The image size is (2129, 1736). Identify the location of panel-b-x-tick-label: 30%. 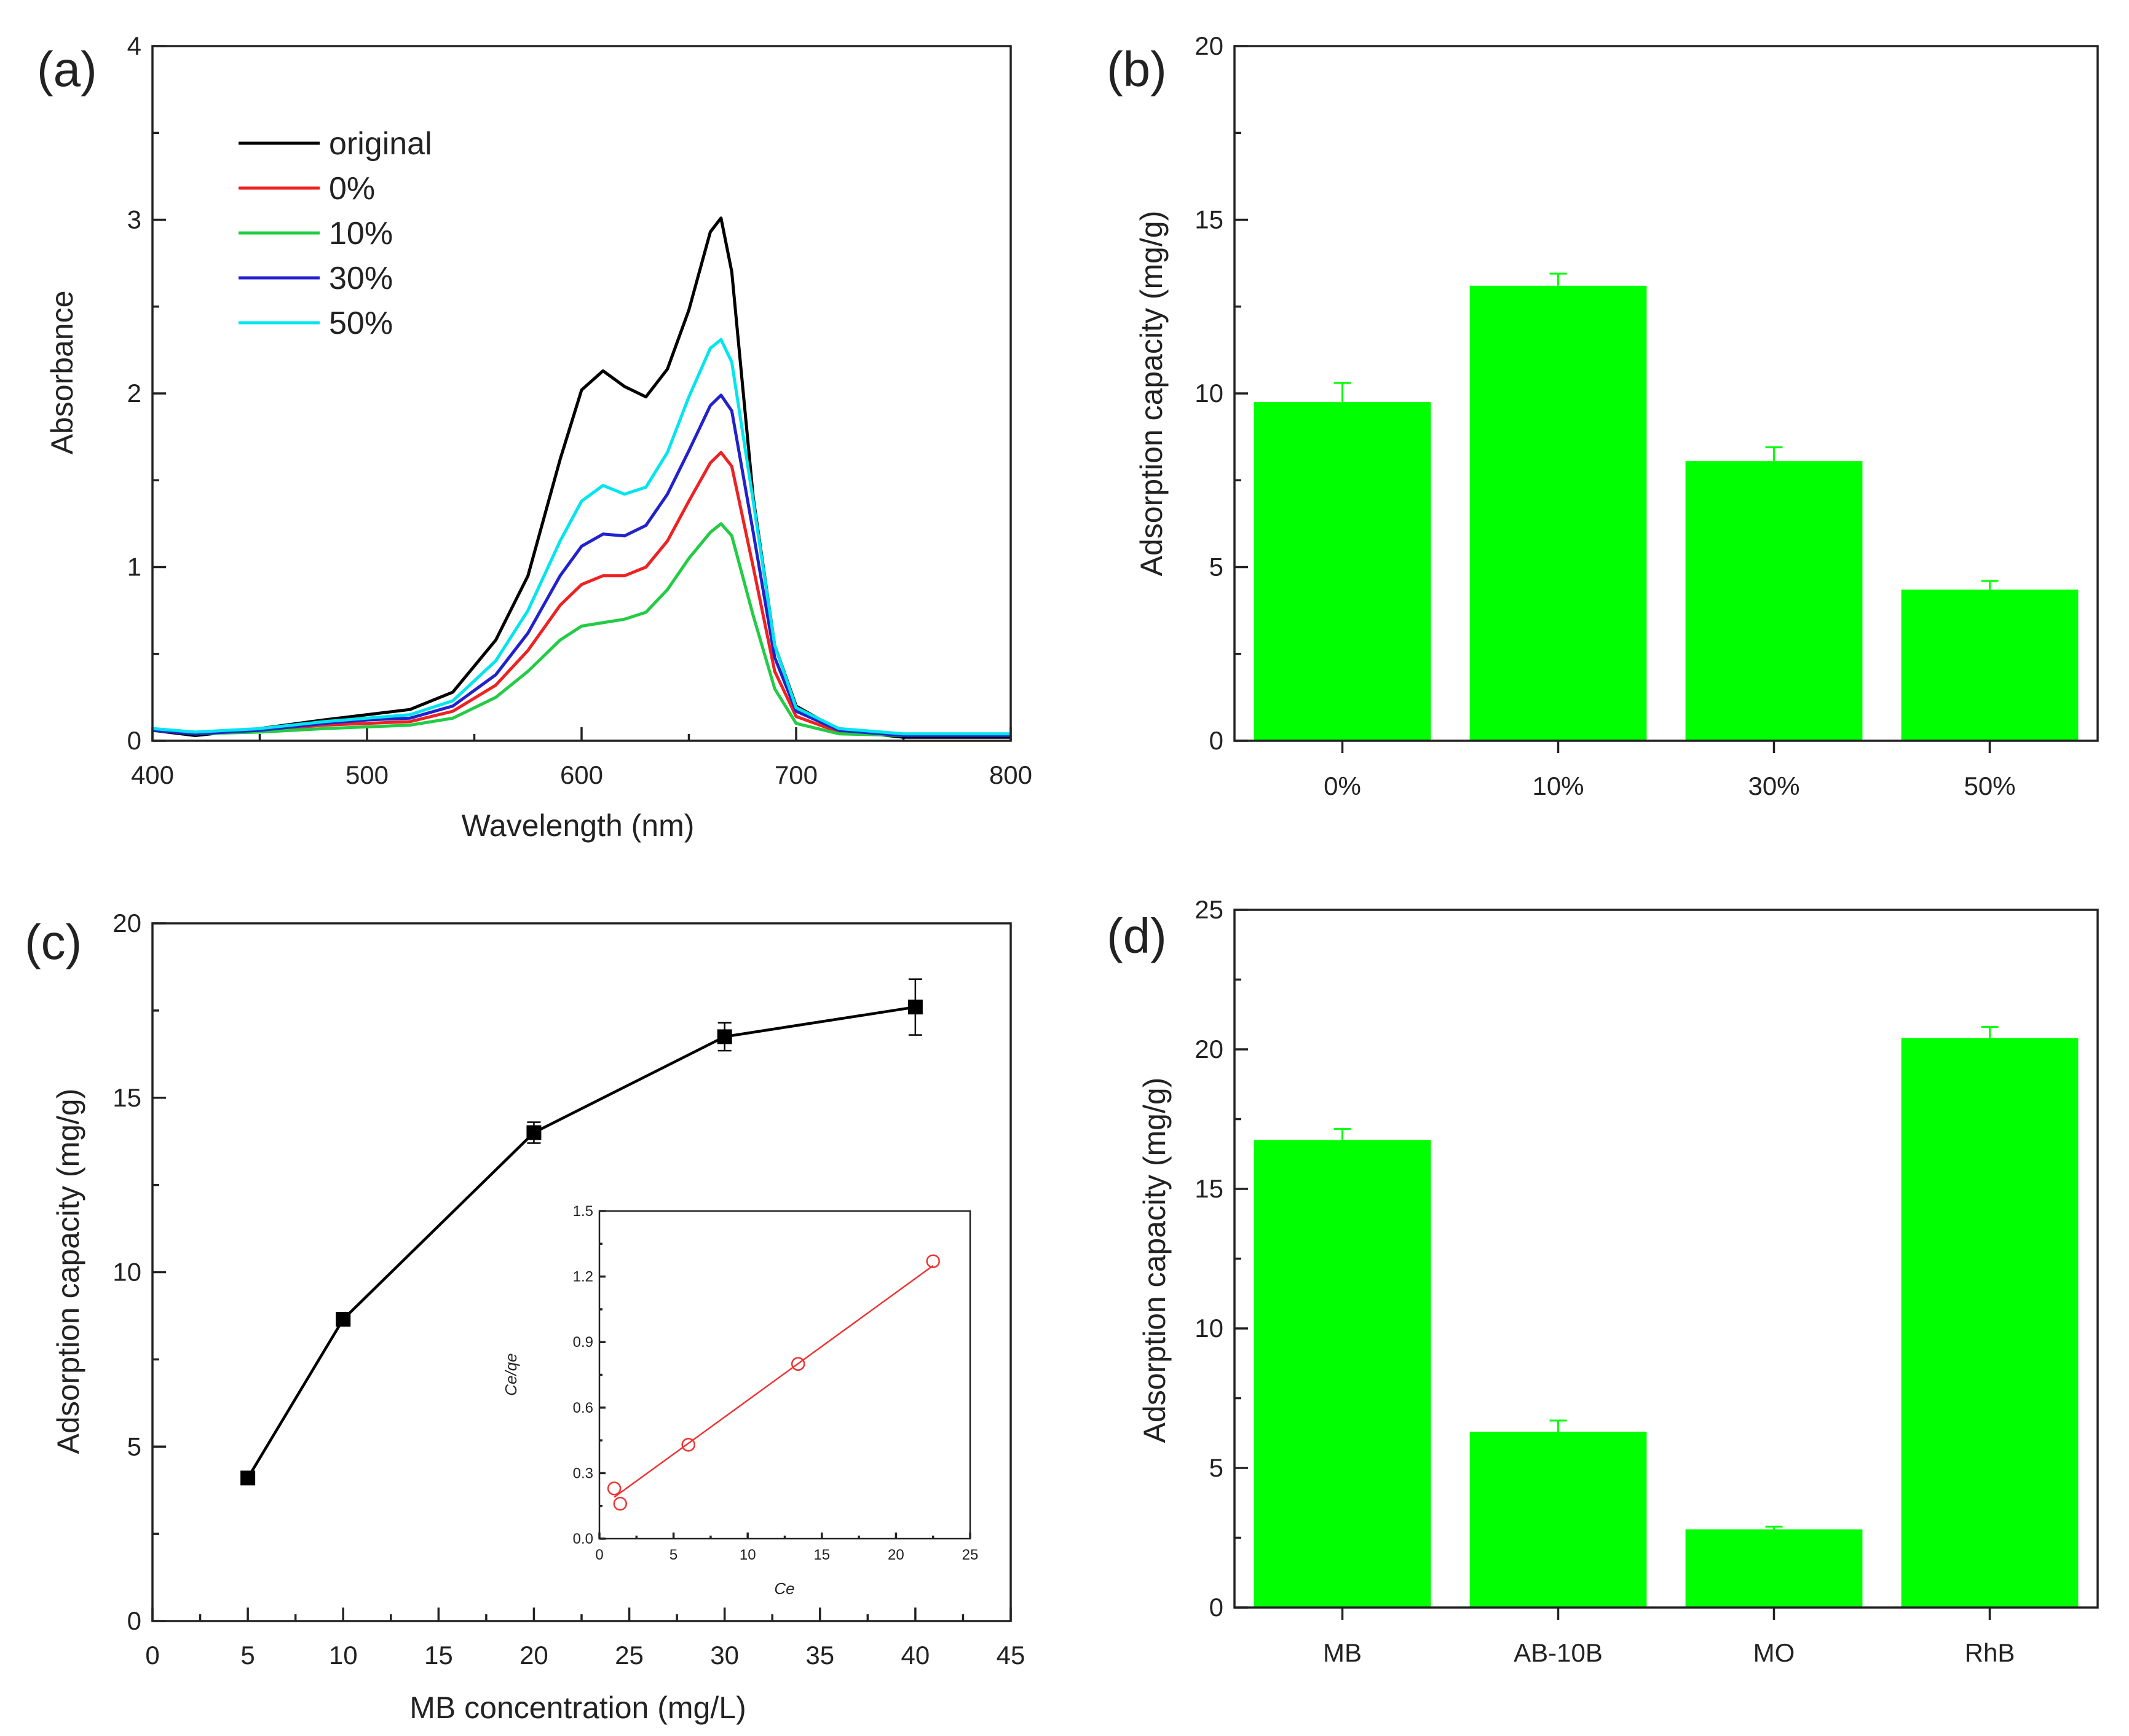
(1773, 785).